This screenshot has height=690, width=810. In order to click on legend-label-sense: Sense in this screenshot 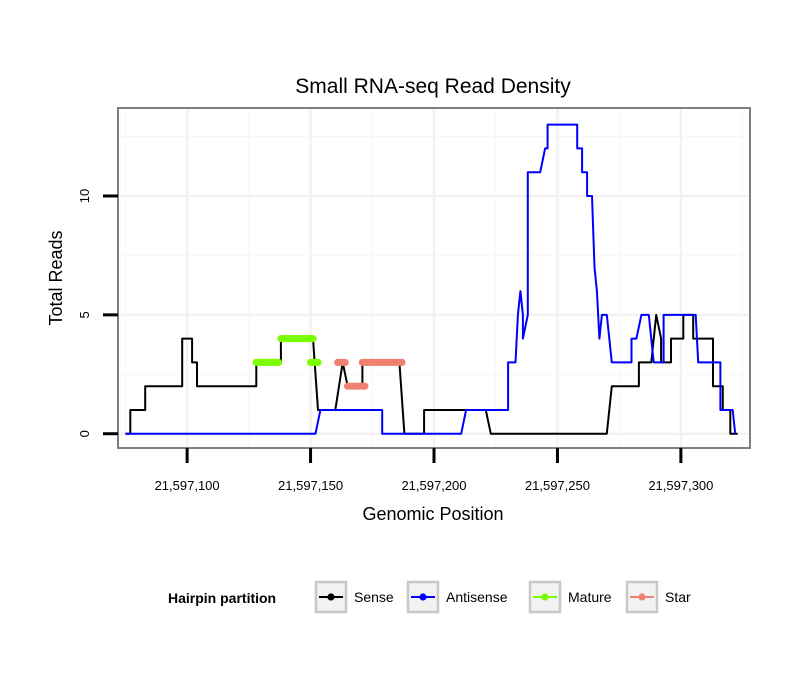, I will do `click(374, 597)`.